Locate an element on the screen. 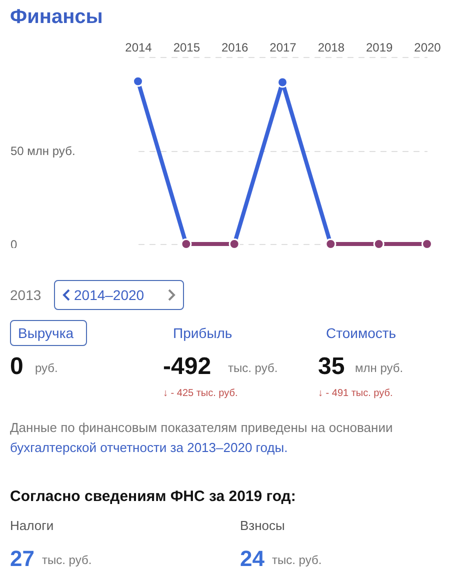 Image resolution: width=458 pixels, height=574 pixels. x-tick-label: 2015 is located at coordinates (186, 47).